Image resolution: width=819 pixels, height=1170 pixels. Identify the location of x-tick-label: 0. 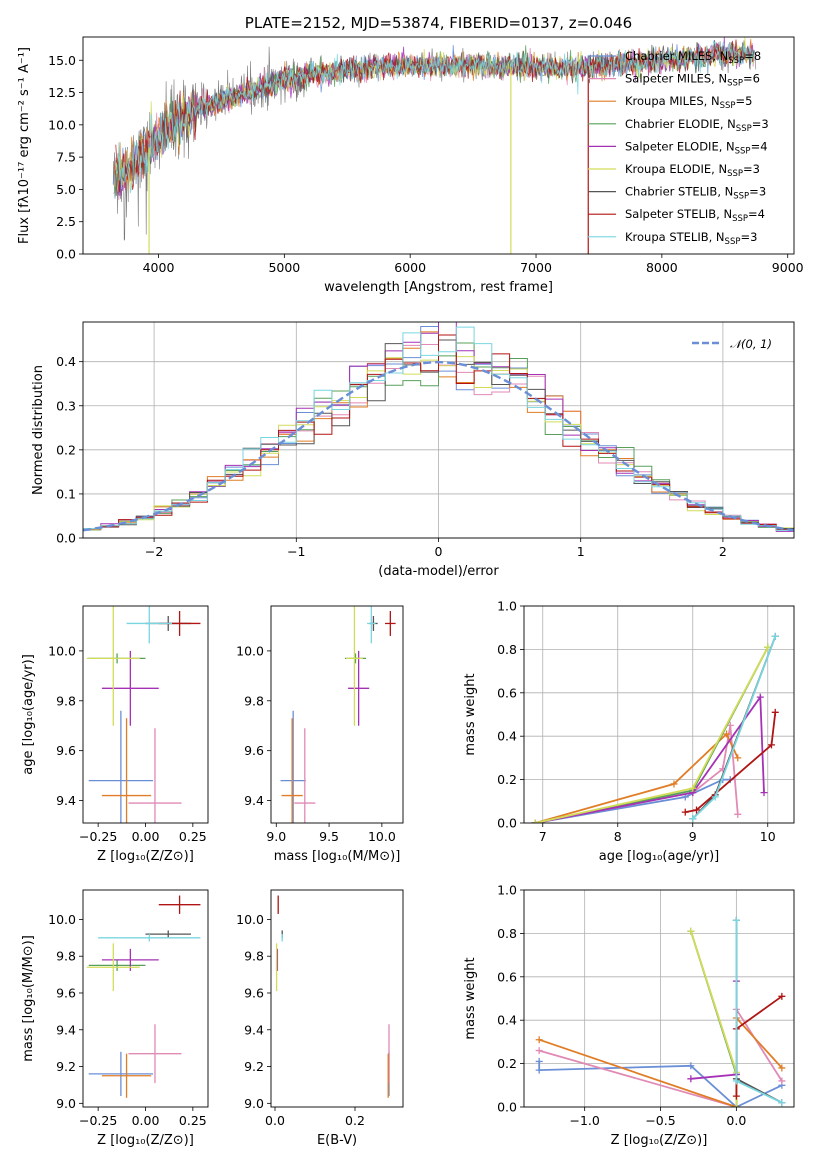
(439, 551).